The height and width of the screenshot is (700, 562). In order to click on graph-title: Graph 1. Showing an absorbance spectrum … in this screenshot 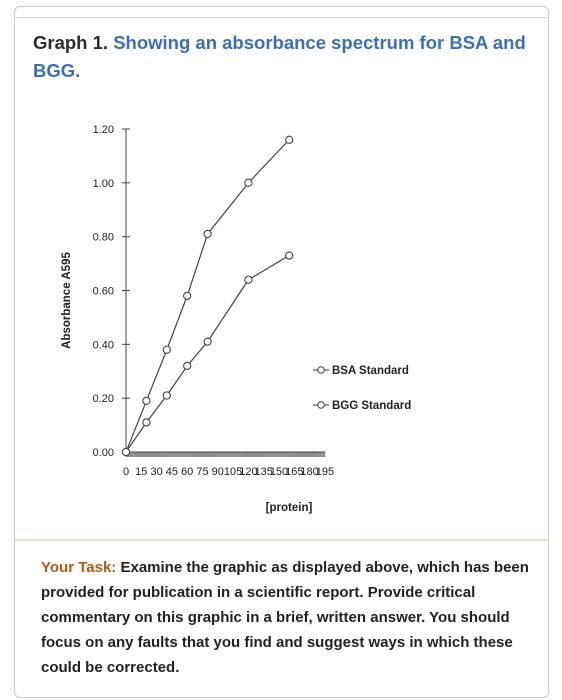, I will do `click(283, 57)`.